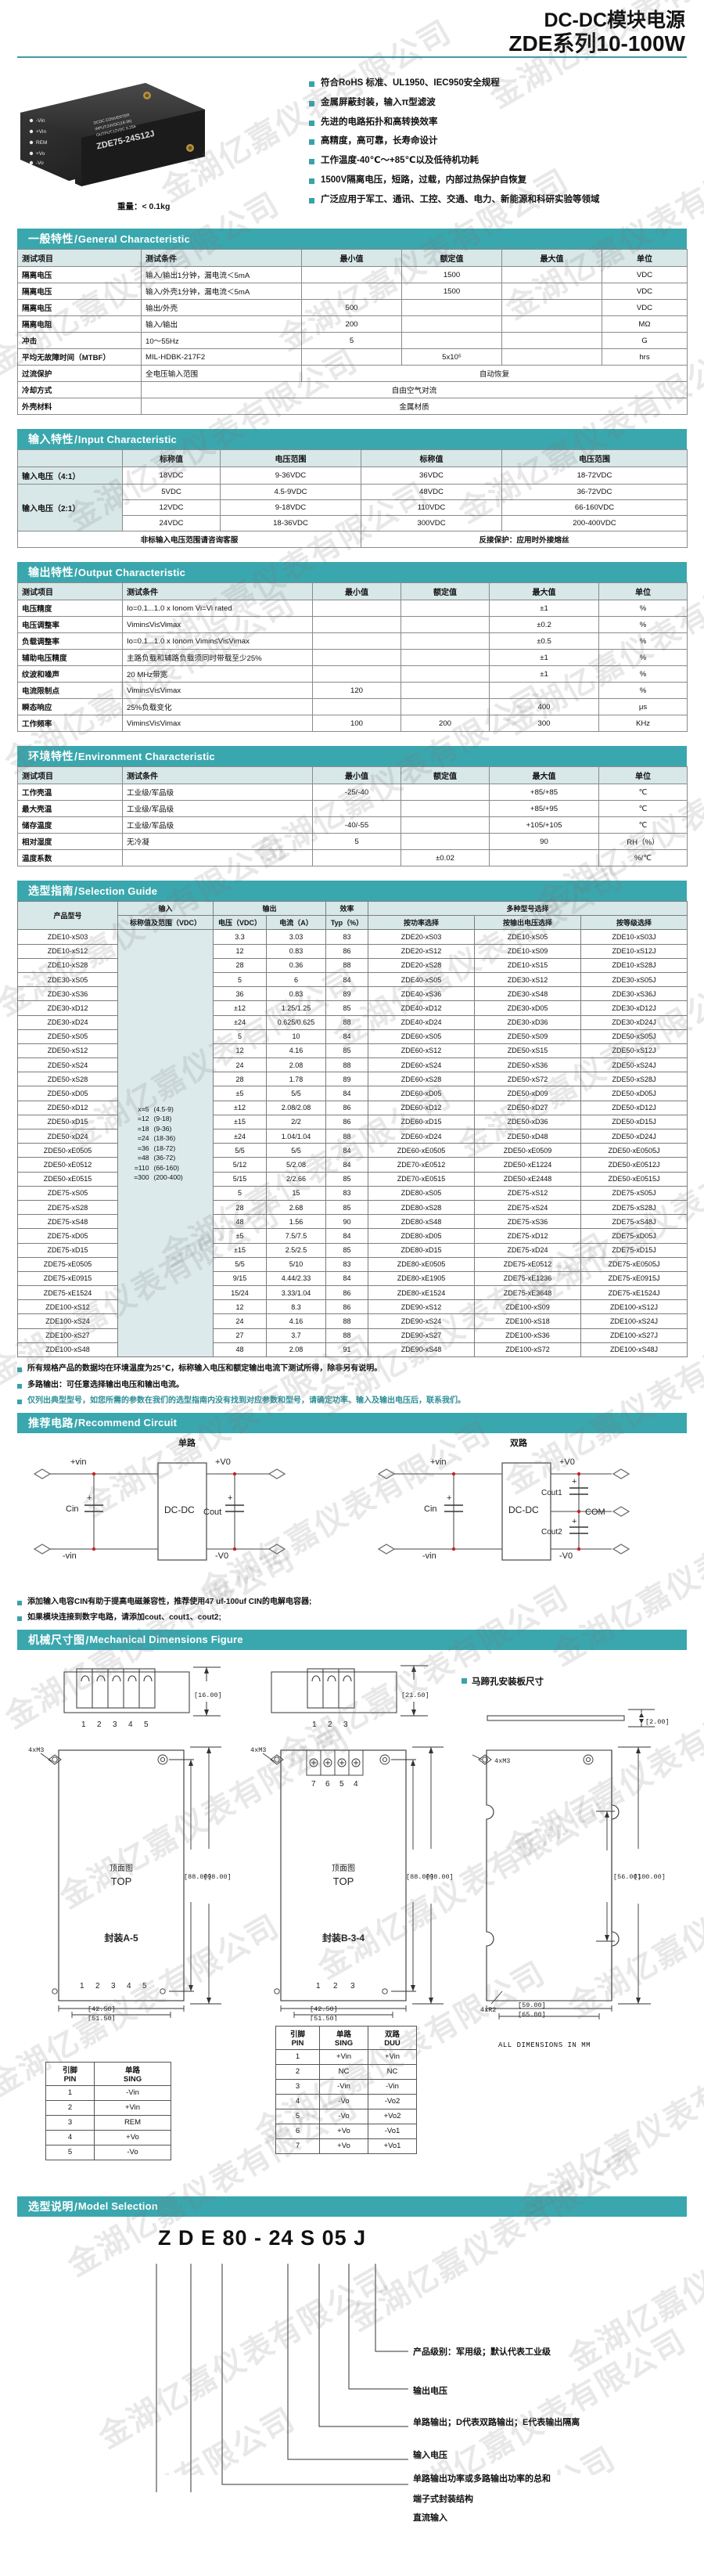 The image size is (704, 2576). What do you see at coordinates (217, 825) in the screenshot?
I see `cell-condition: 工业级/军品级` at bounding box center [217, 825].